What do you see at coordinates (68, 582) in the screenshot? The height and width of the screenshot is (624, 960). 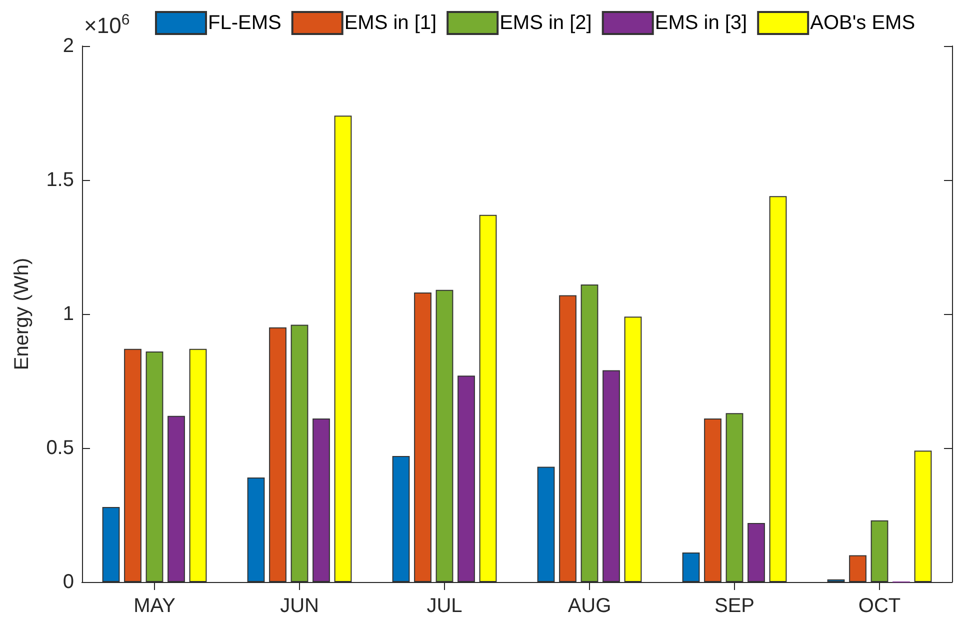 I see `y-tick-label: 0` at bounding box center [68, 582].